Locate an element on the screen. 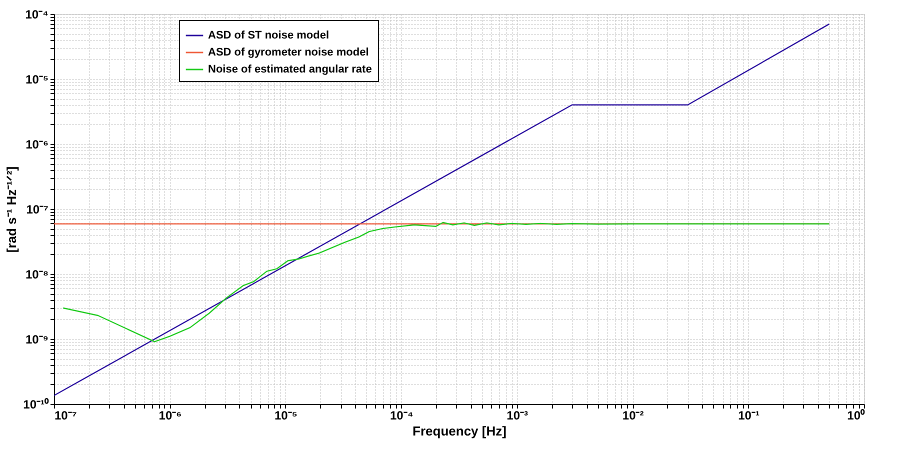 The image size is (899, 456). x-tick-label: 10⁻⁷ is located at coordinates (65, 415).